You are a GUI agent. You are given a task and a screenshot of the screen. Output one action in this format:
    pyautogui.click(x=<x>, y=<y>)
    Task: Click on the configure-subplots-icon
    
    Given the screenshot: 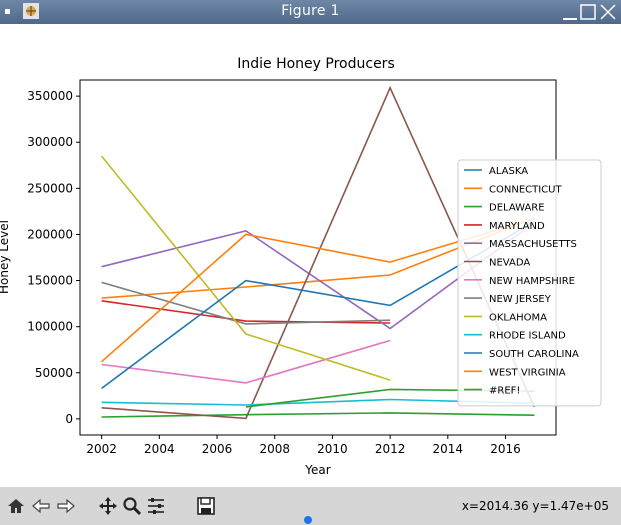 What is the action you would take?
    pyautogui.click(x=156, y=506)
    